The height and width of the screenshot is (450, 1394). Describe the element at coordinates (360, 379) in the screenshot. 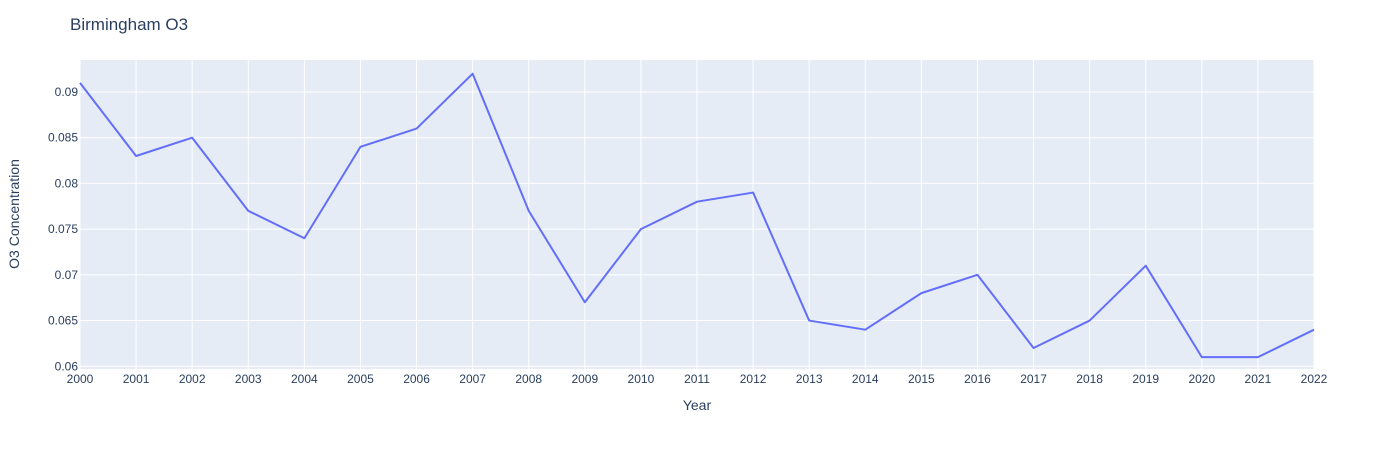

I see `x-tick-label: 2005` at that location.